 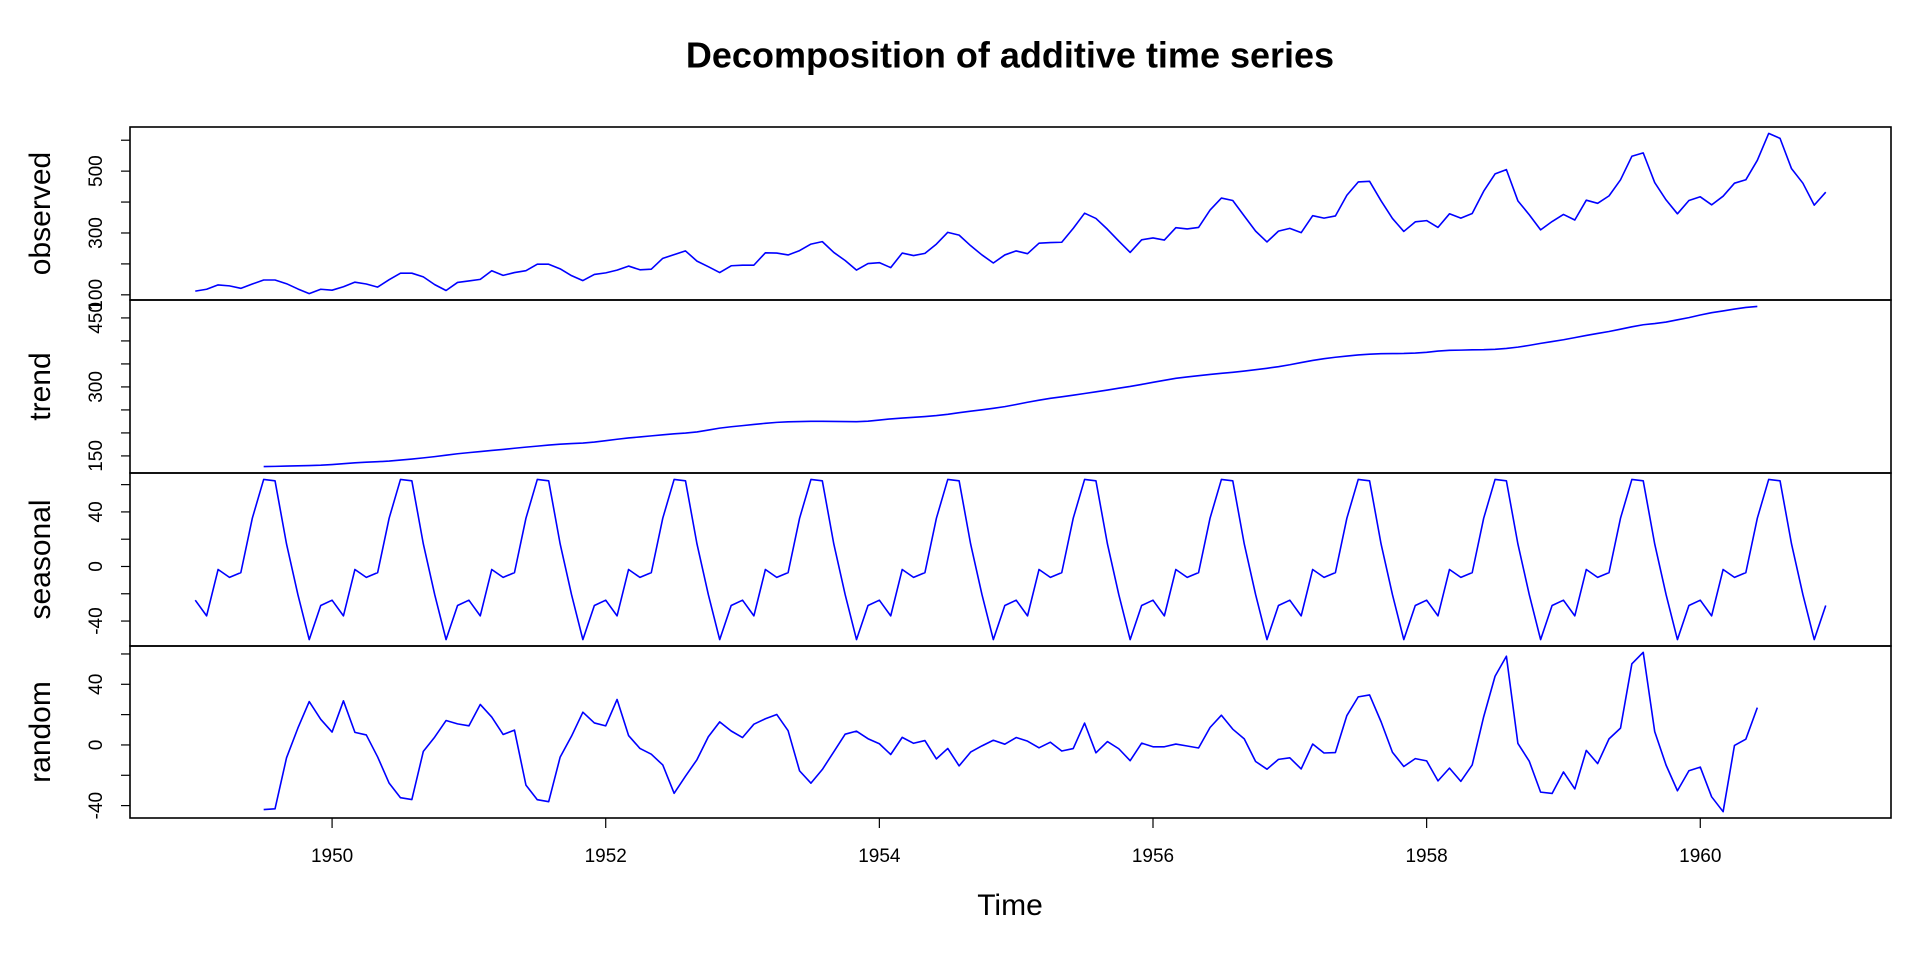 I want to click on y-axis-title: seasonal, so click(x=40, y=559).